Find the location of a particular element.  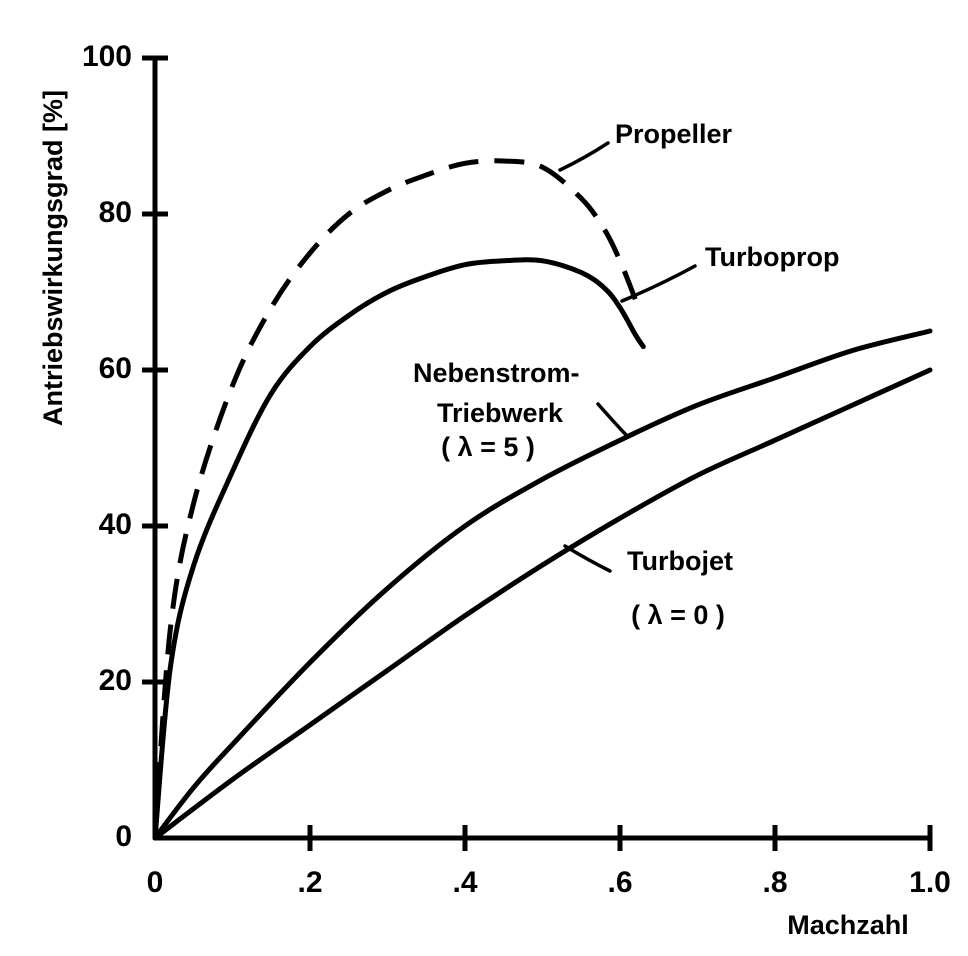

x-tick-label: .4 is located at coordinates (464, 882).